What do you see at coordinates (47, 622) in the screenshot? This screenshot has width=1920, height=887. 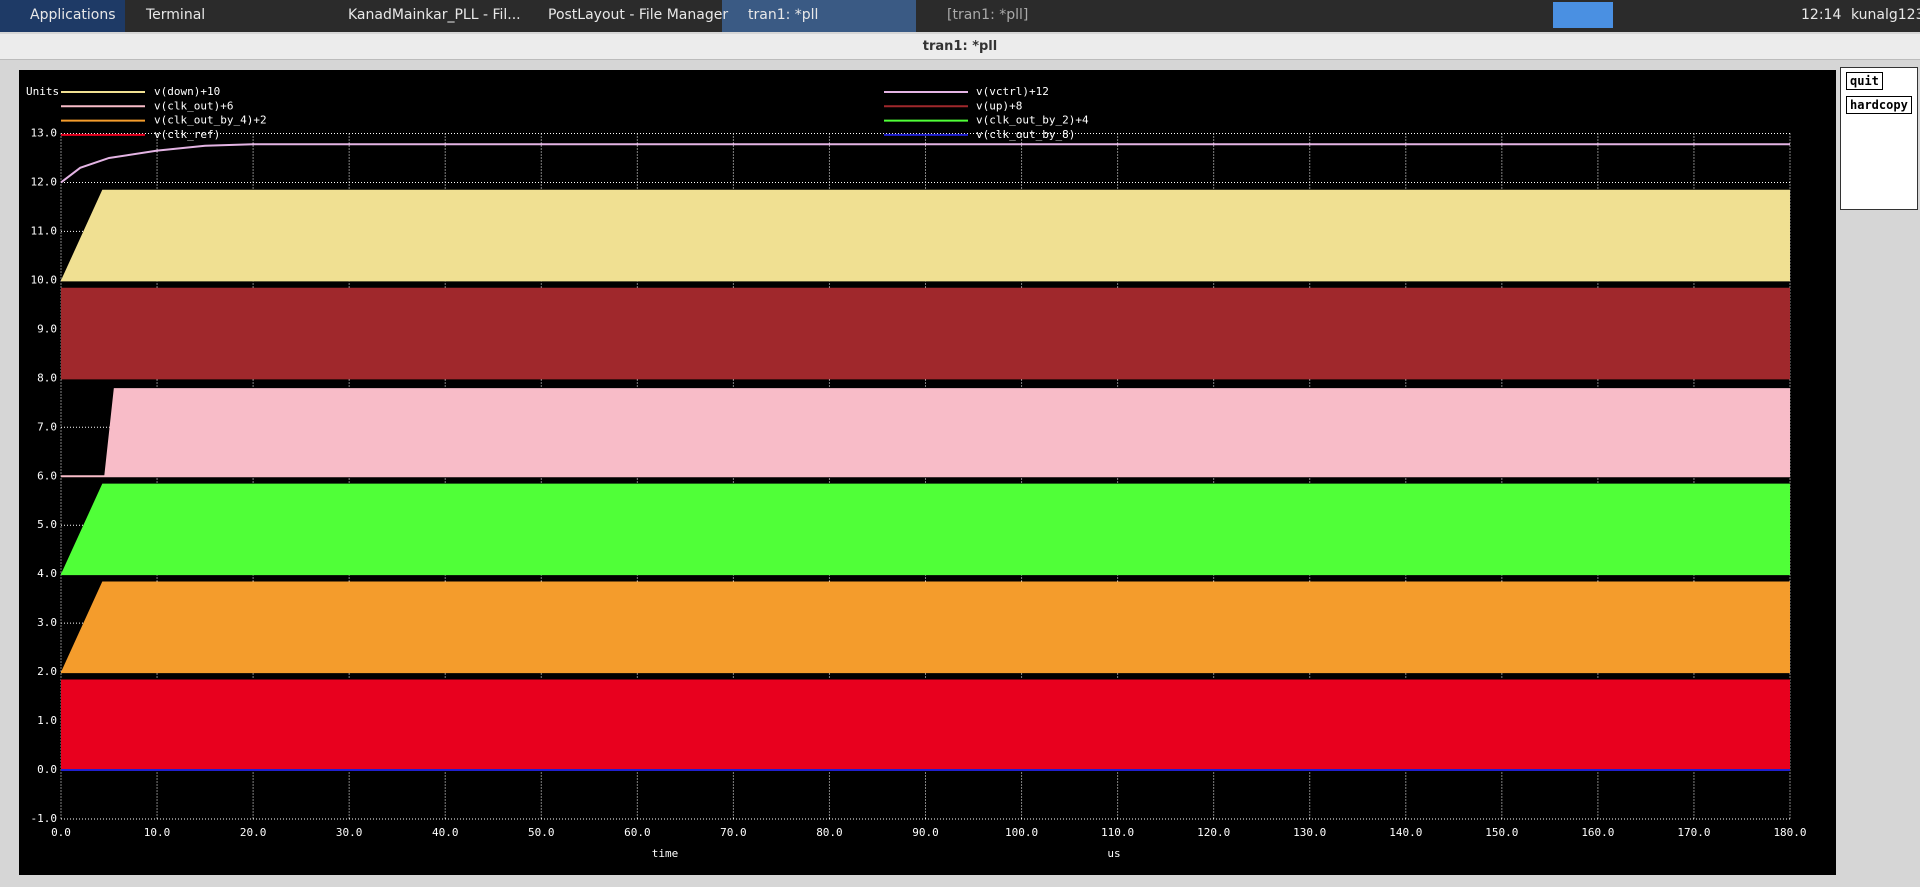 I see `y-tick-label: 3.0` at bounding box center [47, 622].